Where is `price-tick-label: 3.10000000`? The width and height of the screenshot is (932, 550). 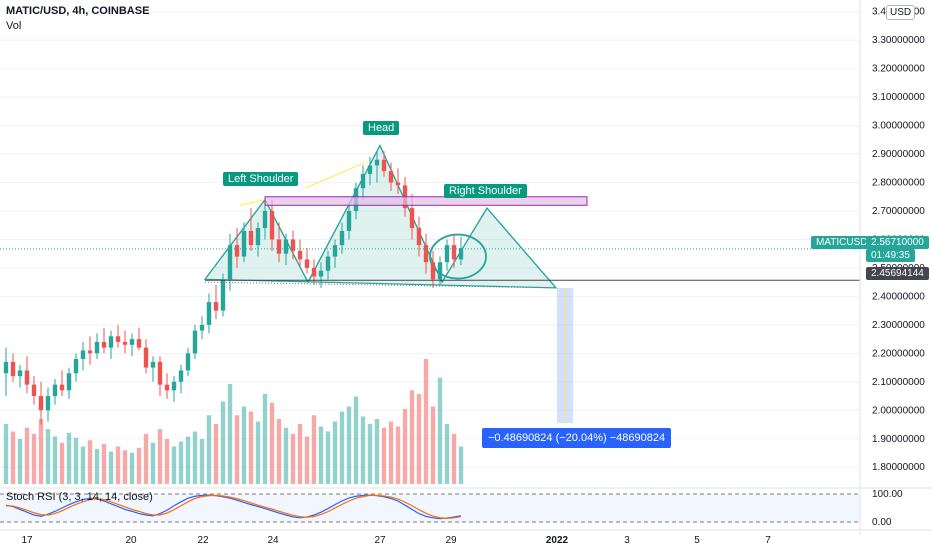
price-tick-label: 3.10000000 is located at coordinates (898, 97).